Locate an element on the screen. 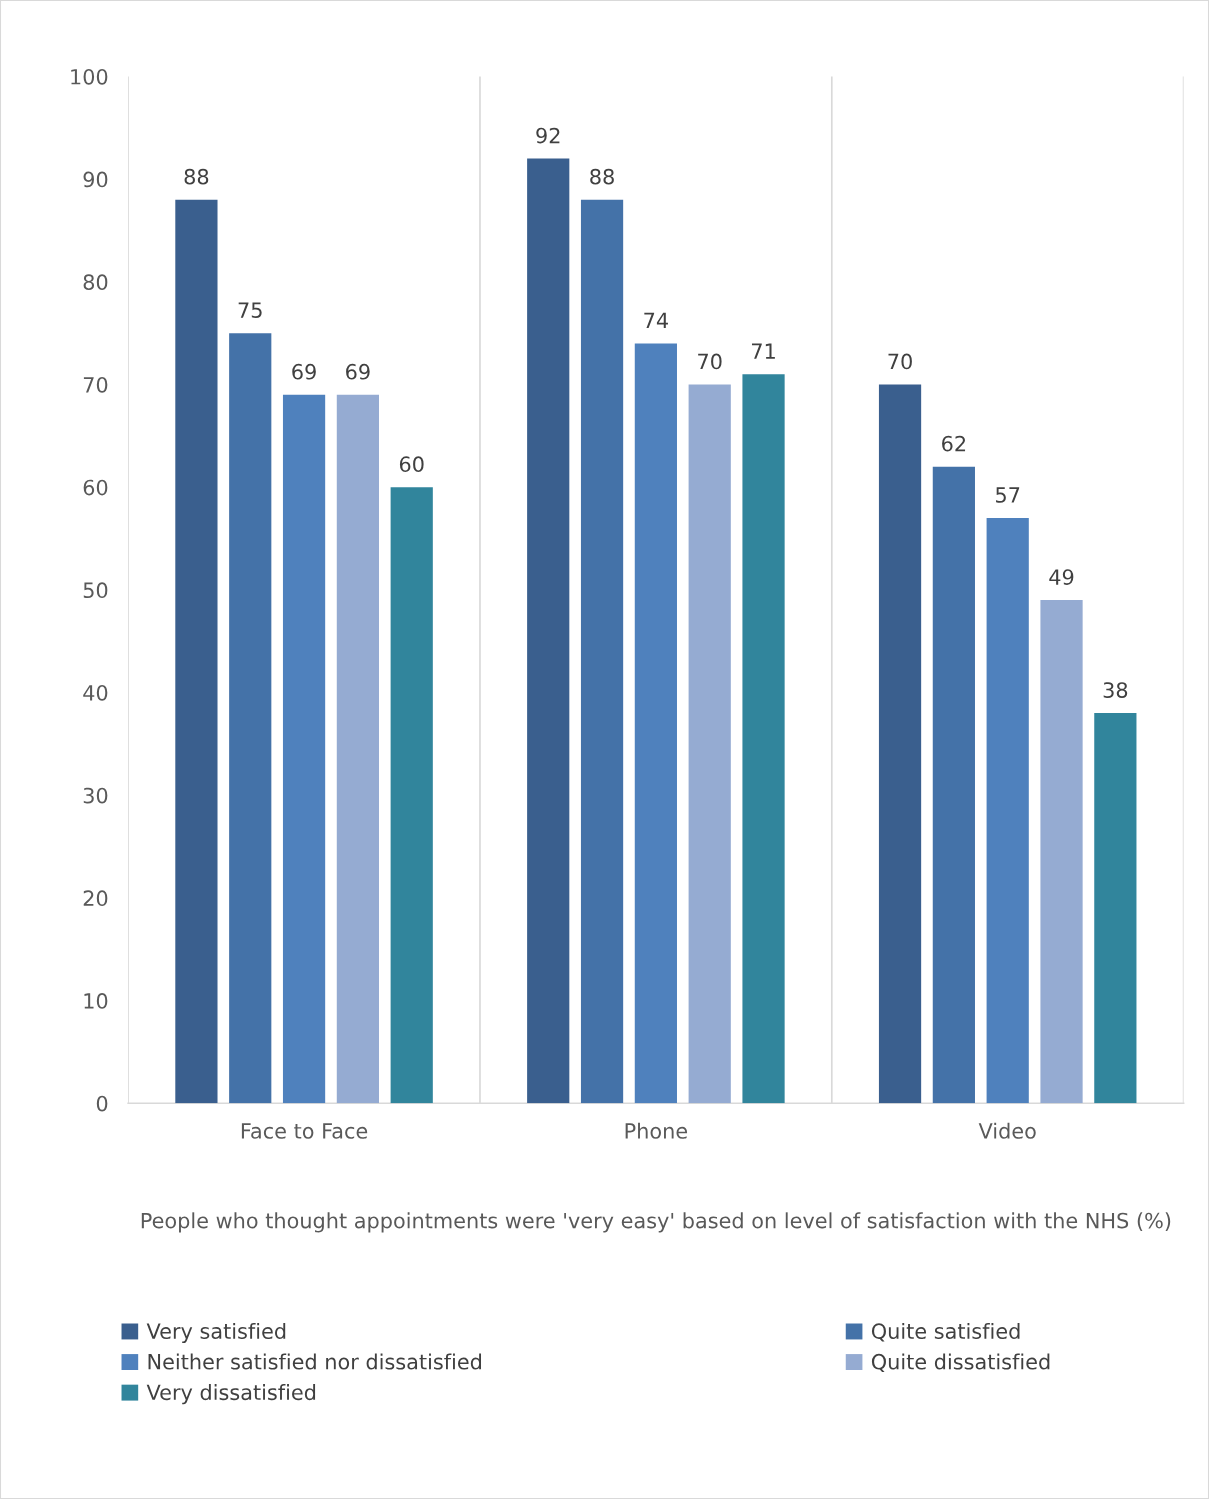 The height and width of the screenshot is (1499, 1209). legend-label: Very dissatisfied is located at coordinates (231, 1394).